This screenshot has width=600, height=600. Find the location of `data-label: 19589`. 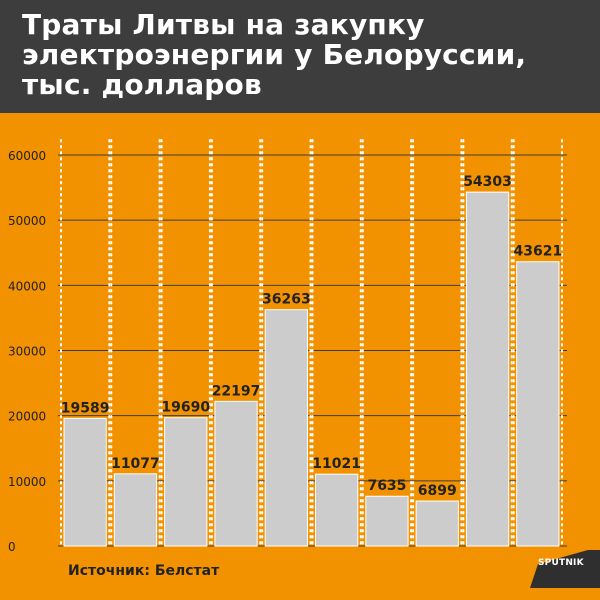

data-label: 19589 is located at coordinates (85, 408).